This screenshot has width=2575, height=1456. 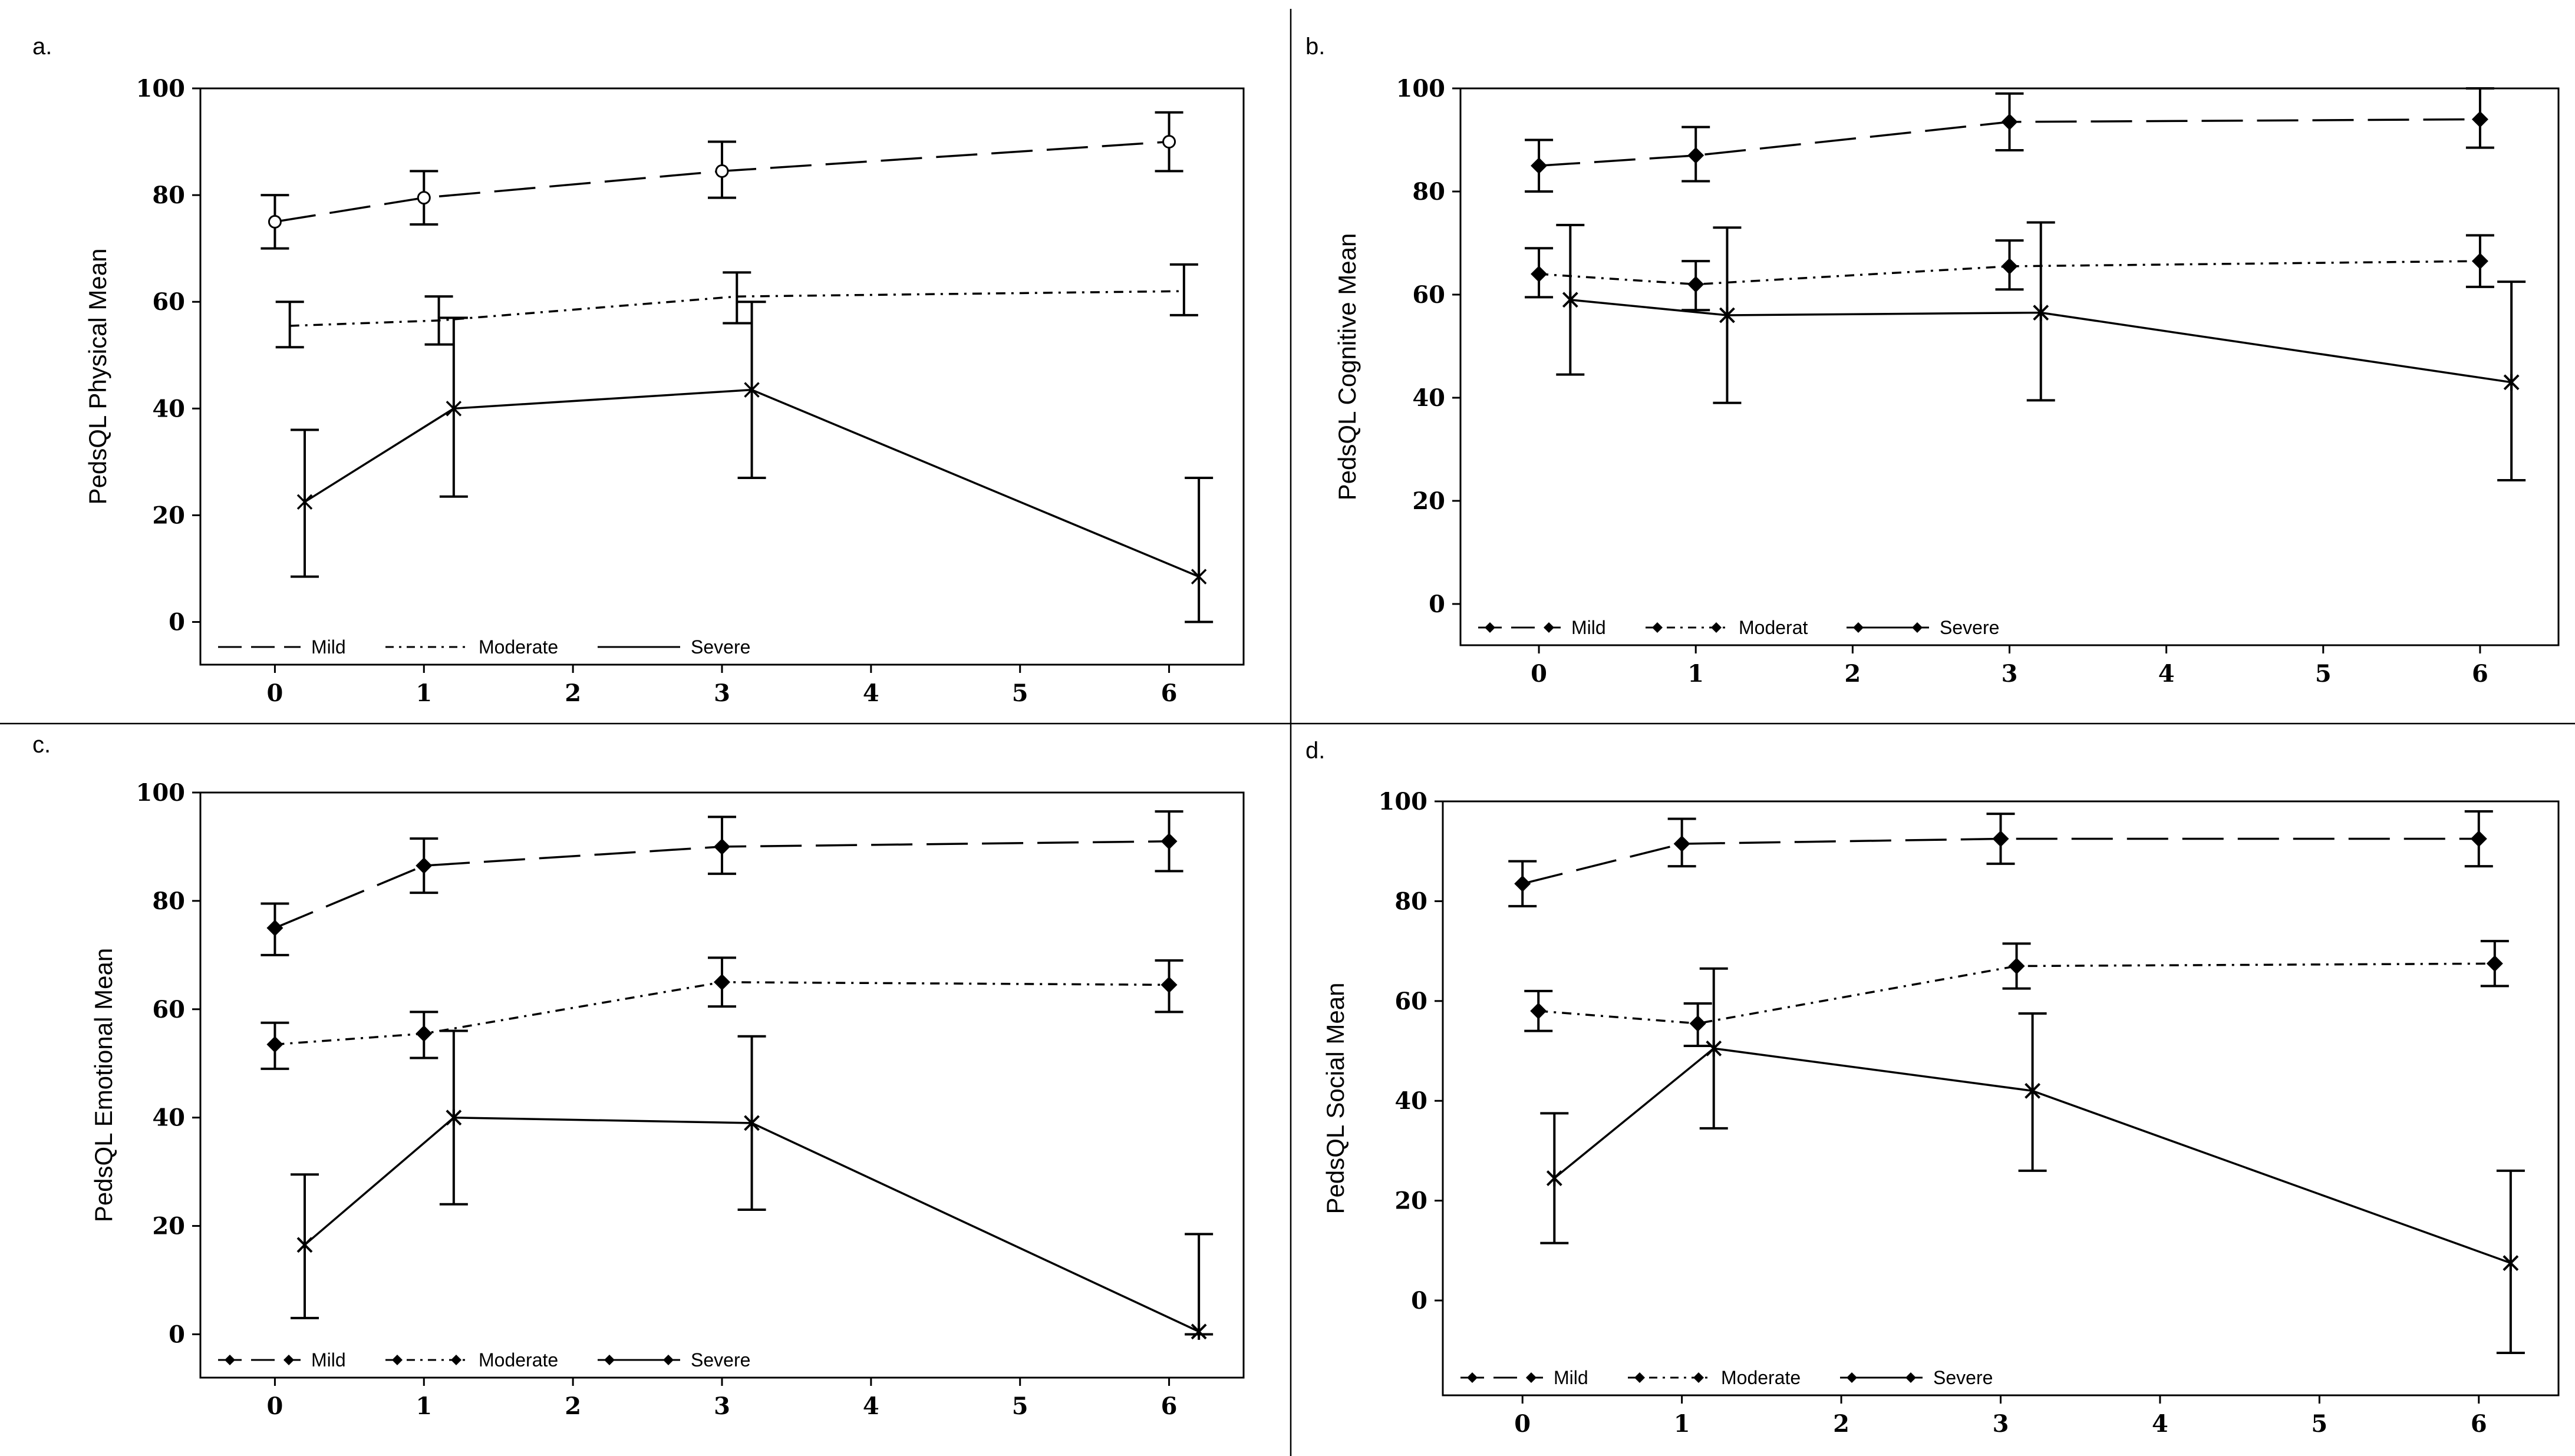 What do you see at coordinates (42, 47) in the screenshot?
I see `panel-letter: a.` at bounding box center [42, 47].